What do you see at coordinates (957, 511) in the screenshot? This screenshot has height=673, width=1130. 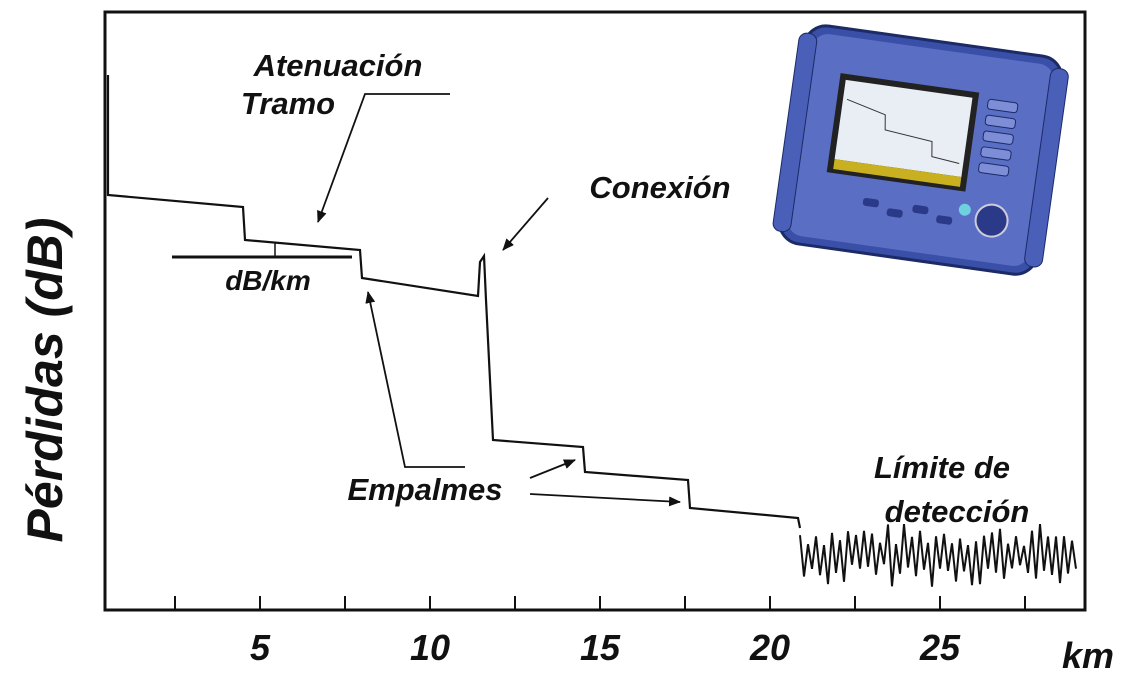 I see `annotation: detección` at bounding box center [957, 511].